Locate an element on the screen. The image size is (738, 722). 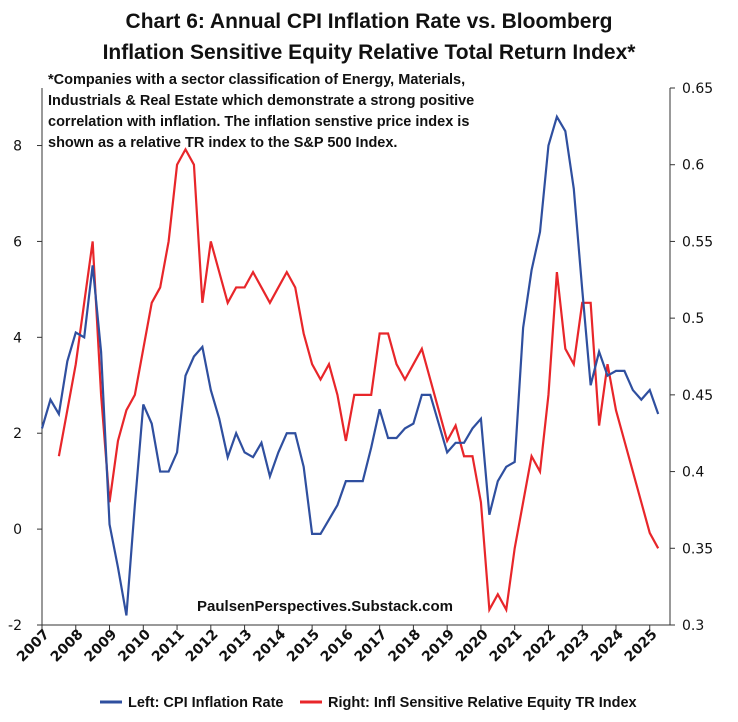
y-tick-label: 8 is located at coordinates (17, 147).